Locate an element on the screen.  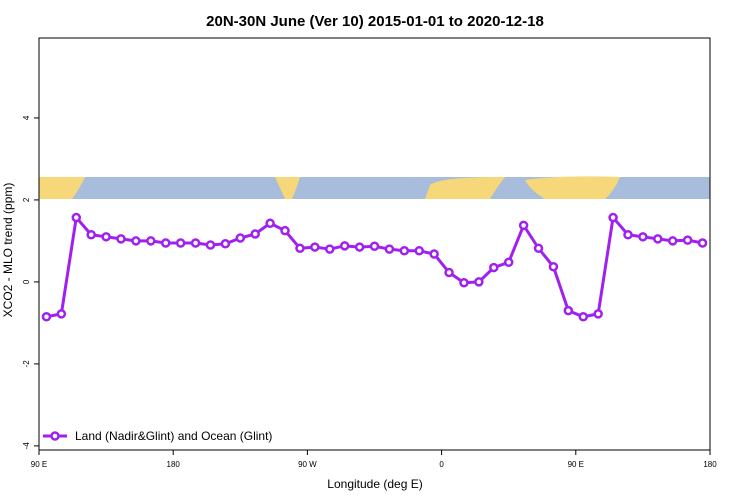
legend-label: Land (Nadir&Glint) and Ocean (Glint) is located at coordinates (173, 436).